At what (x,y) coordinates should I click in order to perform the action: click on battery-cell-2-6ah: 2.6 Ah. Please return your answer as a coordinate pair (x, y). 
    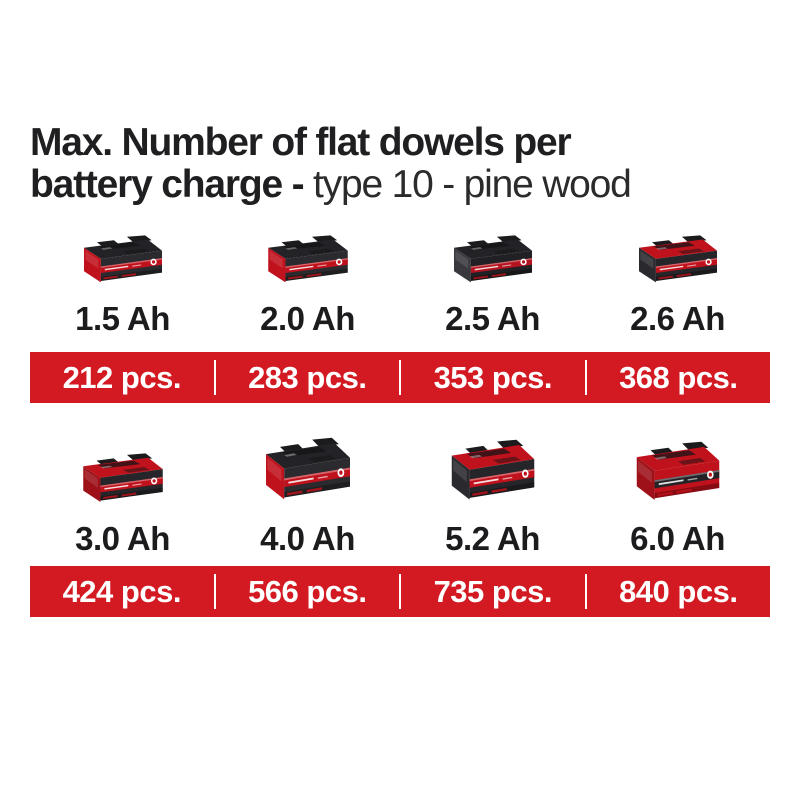
    Looking at the image, I should click on (677, 283).